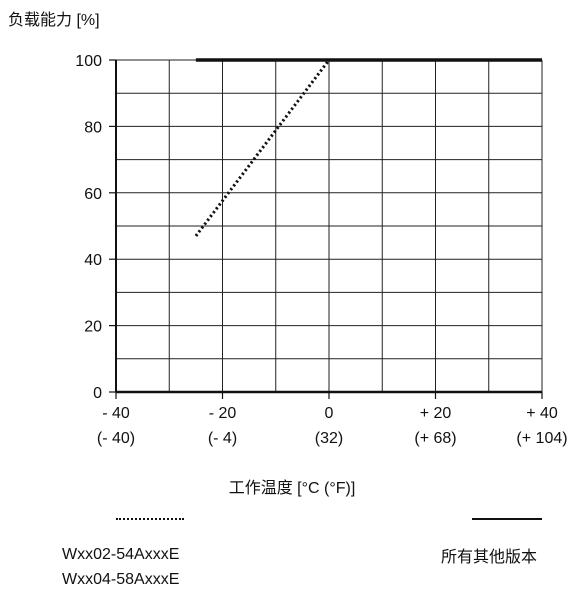  I want to click on legend-solid-label: 所有其他版本, so click(489, 557).